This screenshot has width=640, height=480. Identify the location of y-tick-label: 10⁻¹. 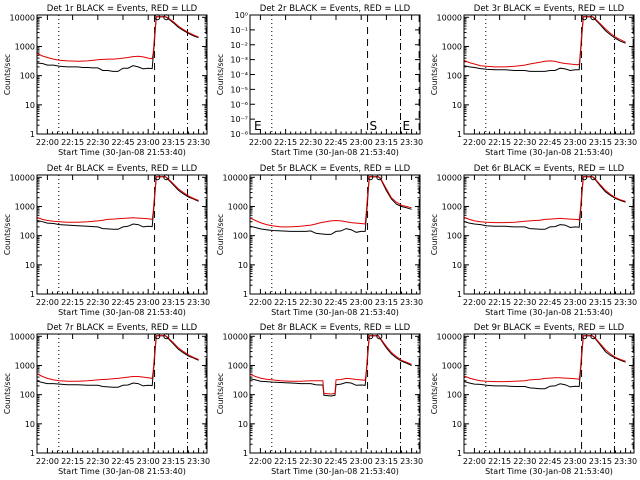
(239, 30).